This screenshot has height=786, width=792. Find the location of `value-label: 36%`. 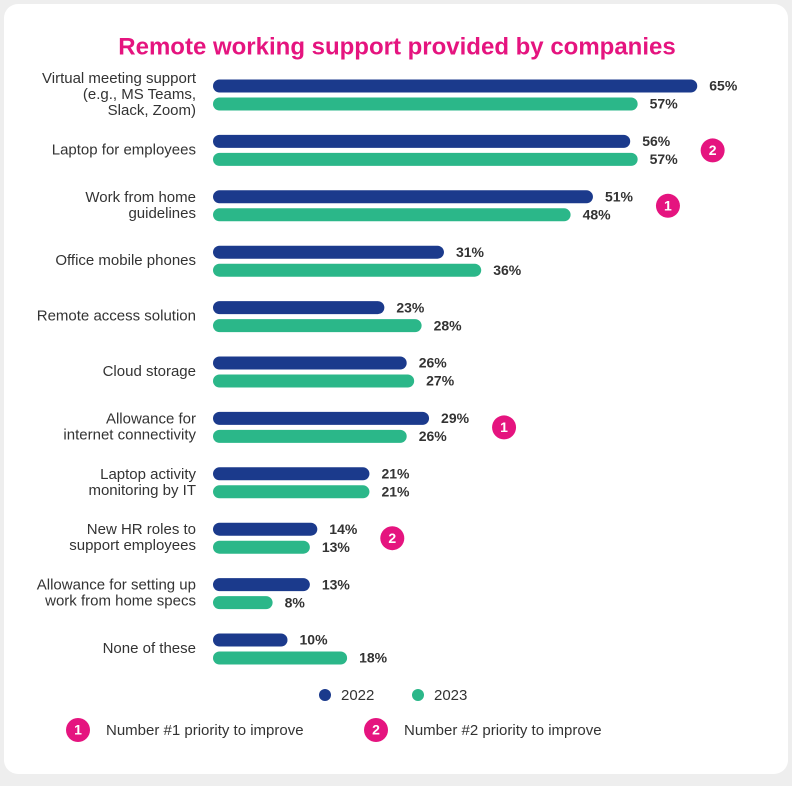

value-label: 36% is located at coordinates (507, 270).